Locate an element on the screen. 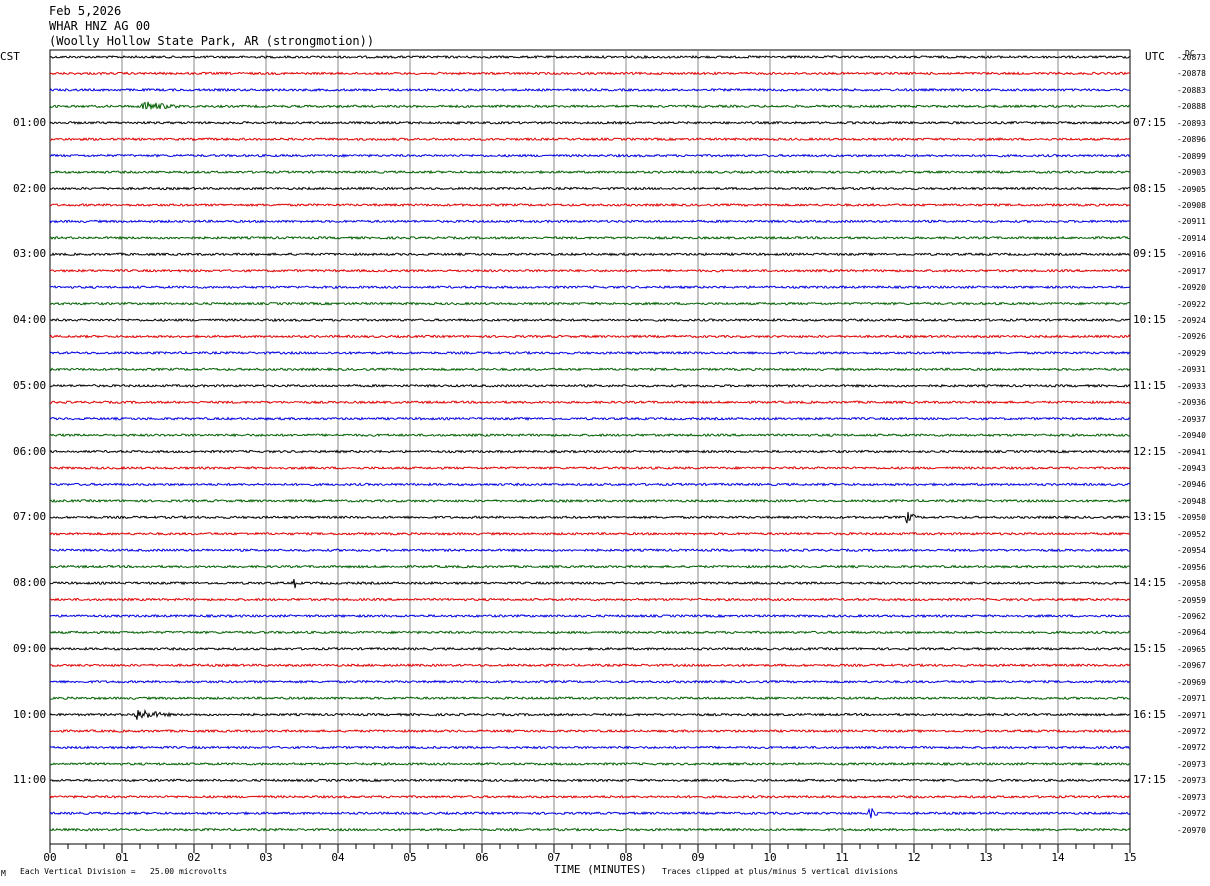 The image size is (1210, 886). dc-offset-label: -20969 is located at coordinates (1191, 682).